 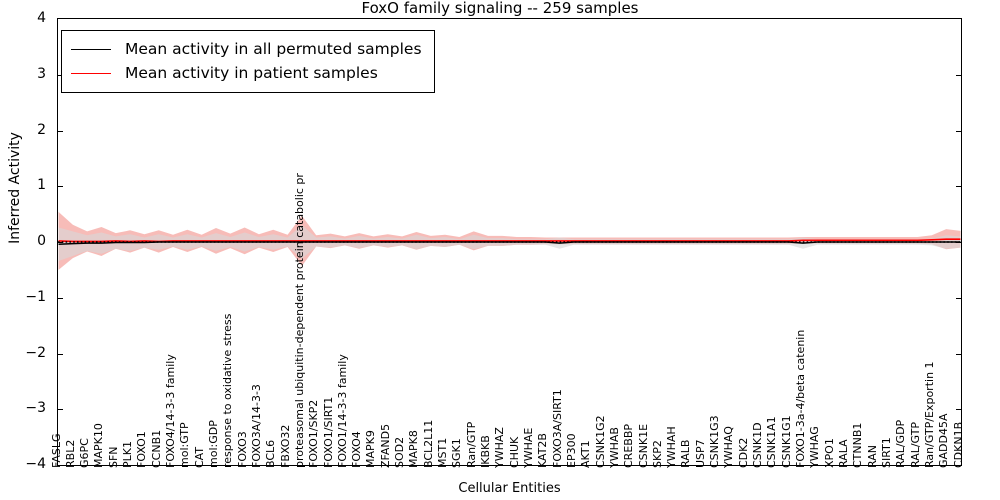 What do you see at coordinates (342, 411) in the screenshot?
I see `x-axis-tick-label: FOXO1/14-3-3 family` at bounding box center [342, 411].